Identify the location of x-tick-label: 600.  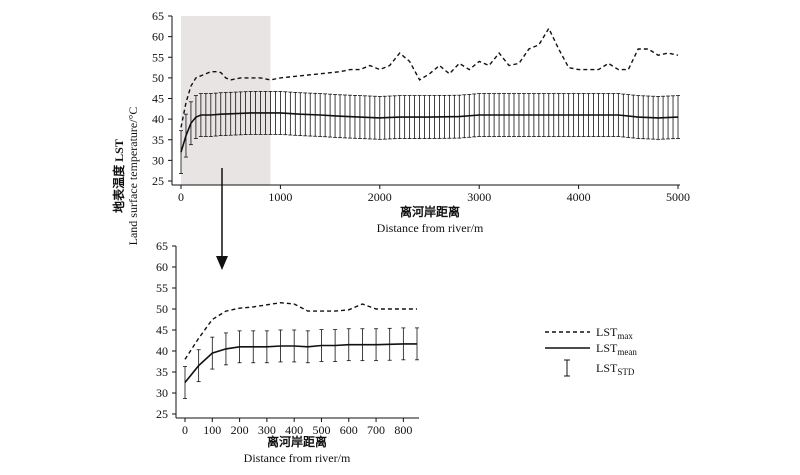
(349, 430).